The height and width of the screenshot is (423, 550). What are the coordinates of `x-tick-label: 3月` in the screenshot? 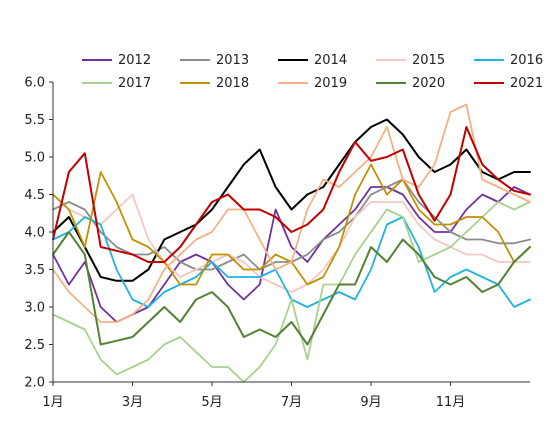 It's located at (132, 402).